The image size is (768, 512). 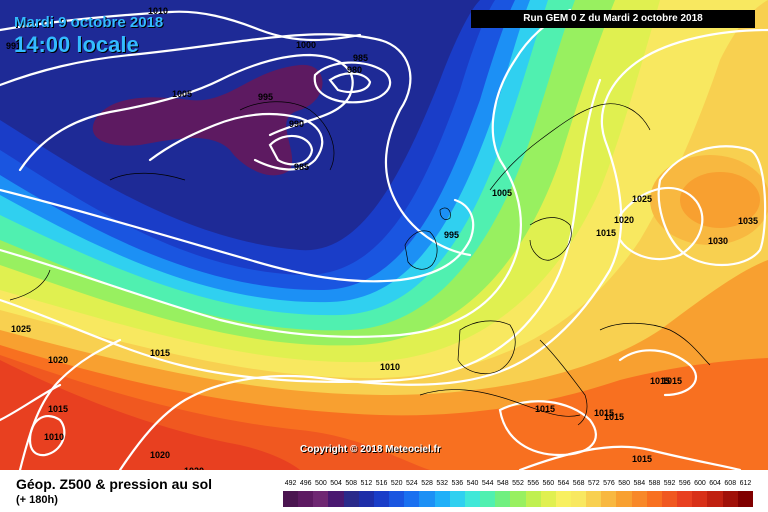 What do you see at coordinates (321, 483) in the screenshot?
I see `scale-tick-label: 500` at bounding box center [321, 483].